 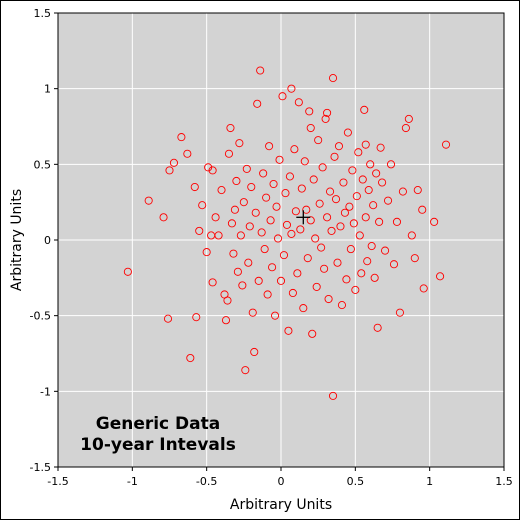 I want to click on y-tick-label: 1.5, so click(x=43, y=13).